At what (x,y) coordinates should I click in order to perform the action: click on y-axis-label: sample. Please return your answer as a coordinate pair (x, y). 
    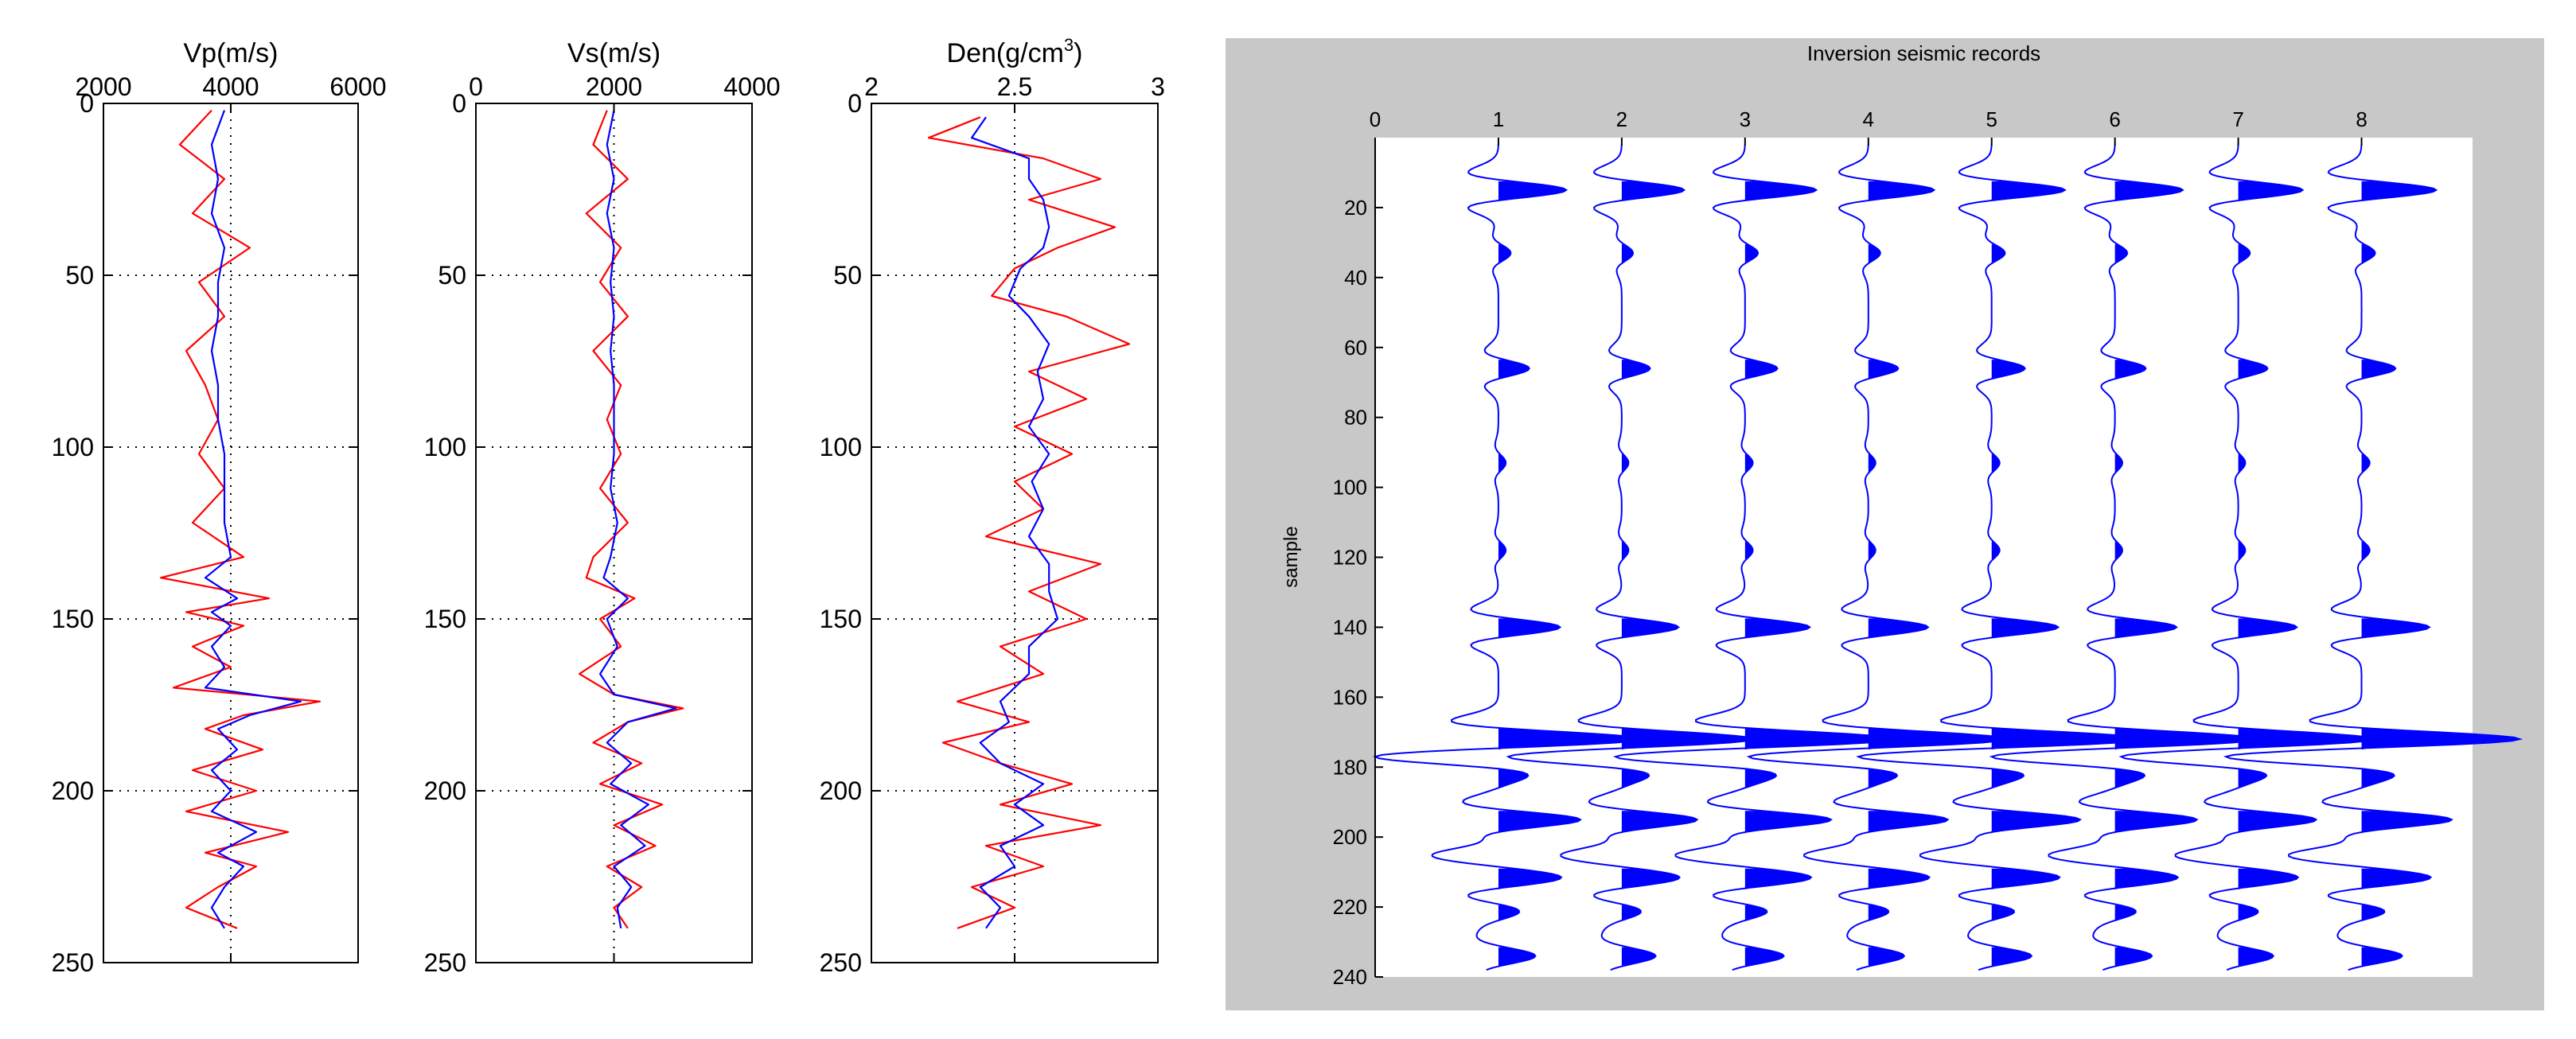
    Looking at the image, I should click on (1291, 557).